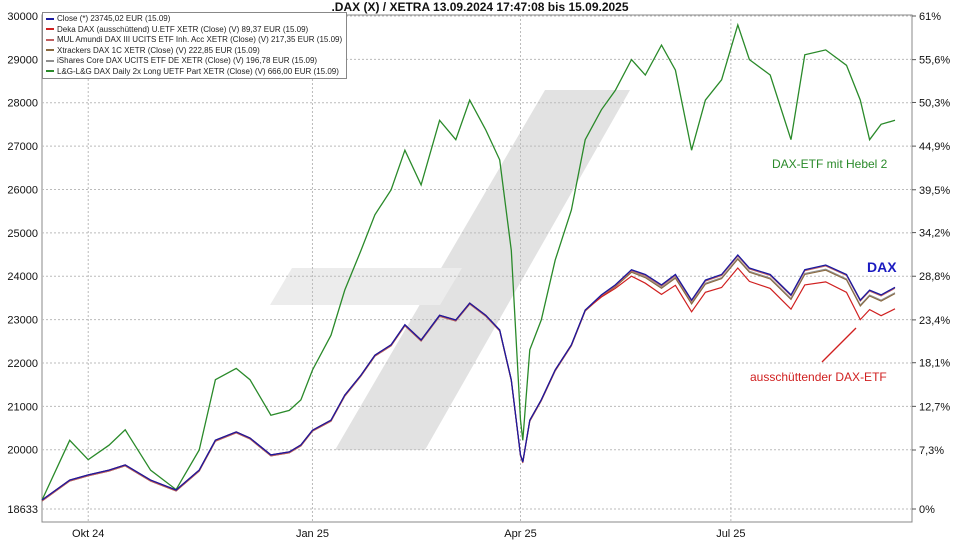  I want to click on y-tick-label-right: 28,8%, so click(934, 277).